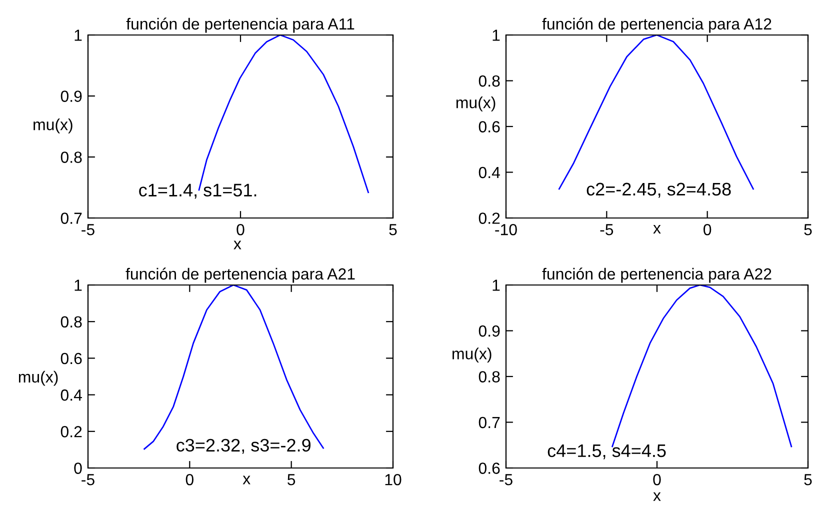 Image resolution: width=816 pixels, height=505 pixels. Describe the element at coordinates (607, 452) in the screenshot. I see `annotation: c4=1.5, s4=4.5` at that location.